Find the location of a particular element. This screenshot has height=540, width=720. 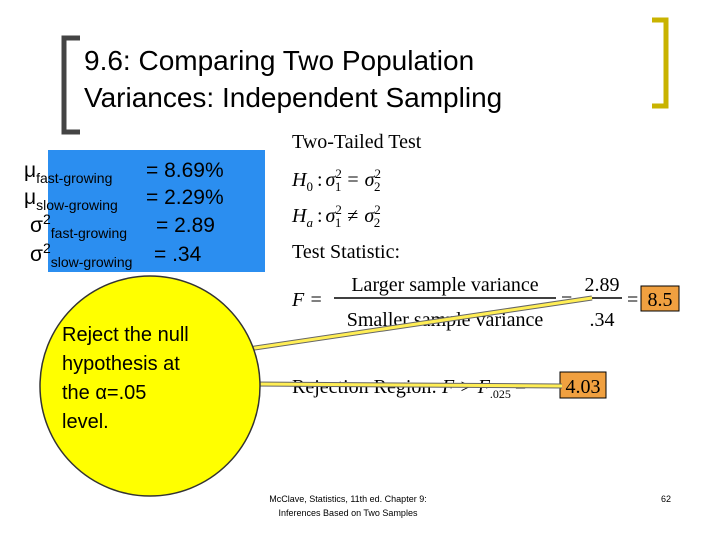

footer-source: Inferences Based on Two Samples is located at coordinates (348, 513).